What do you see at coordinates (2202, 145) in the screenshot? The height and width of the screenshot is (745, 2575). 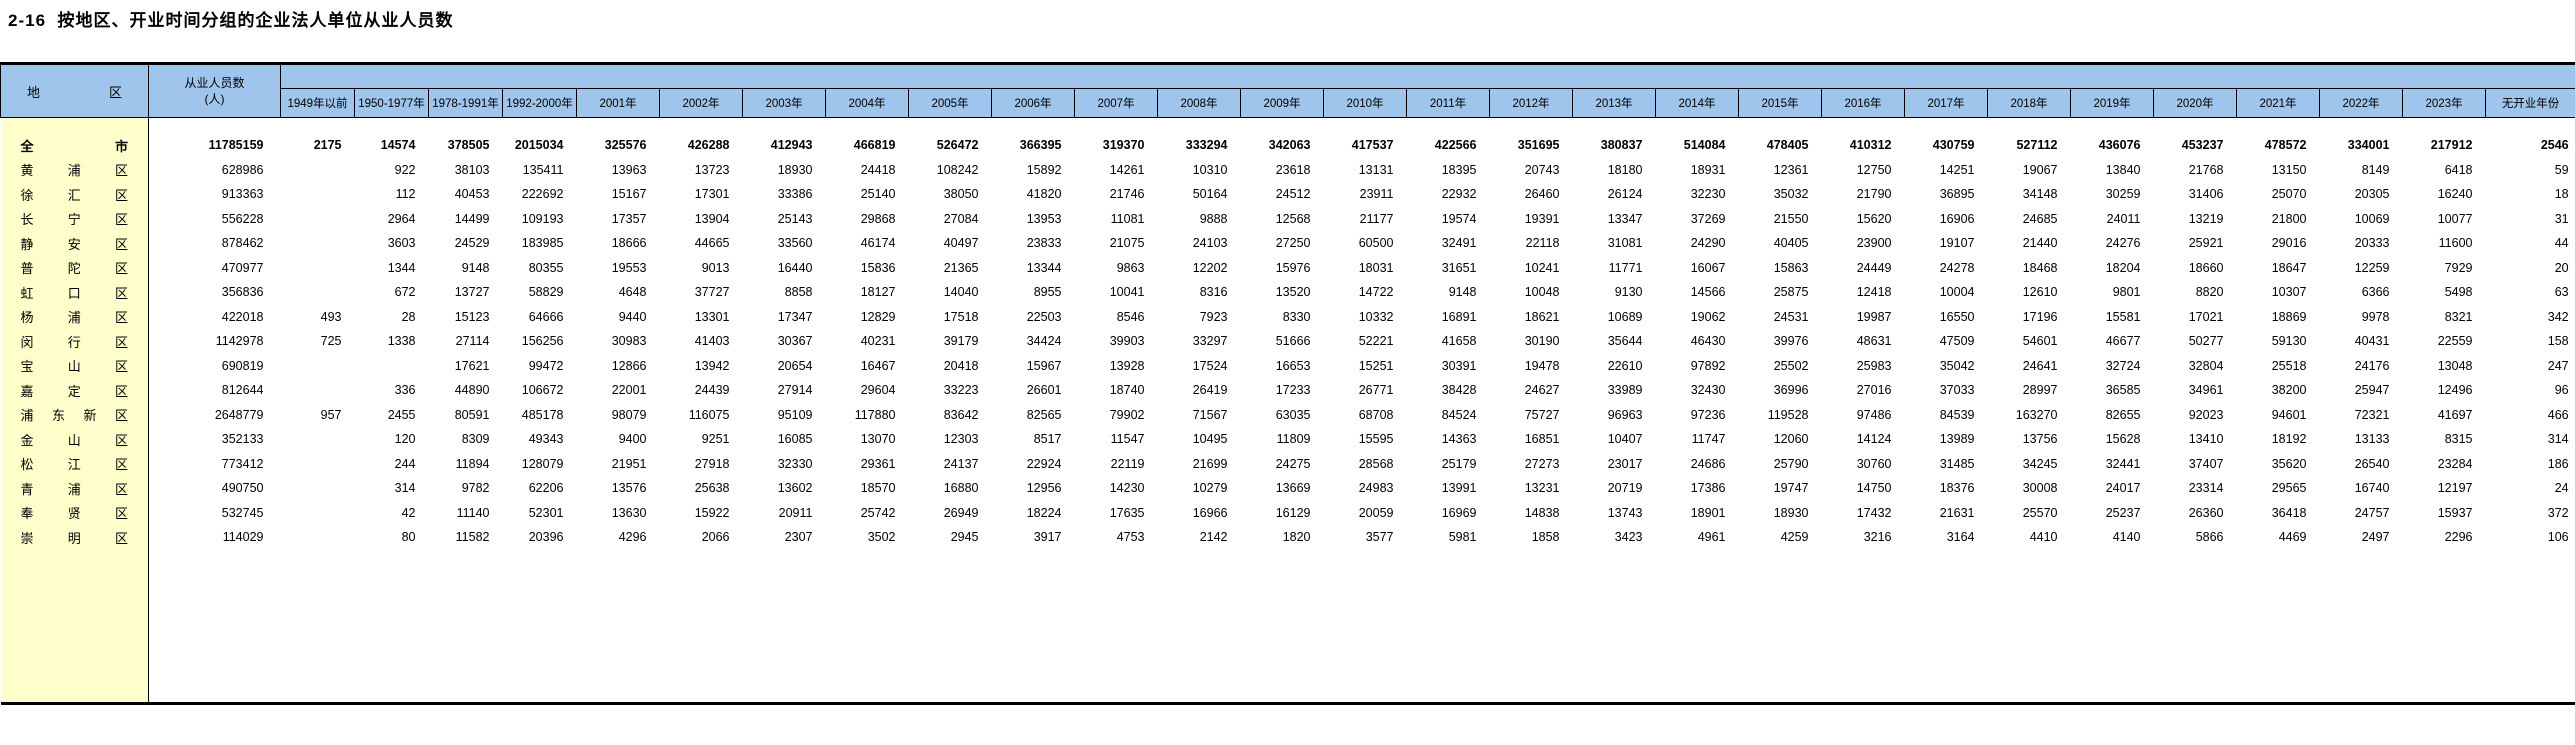 I see `cell: 453237` at bounding box center [2202, 145].